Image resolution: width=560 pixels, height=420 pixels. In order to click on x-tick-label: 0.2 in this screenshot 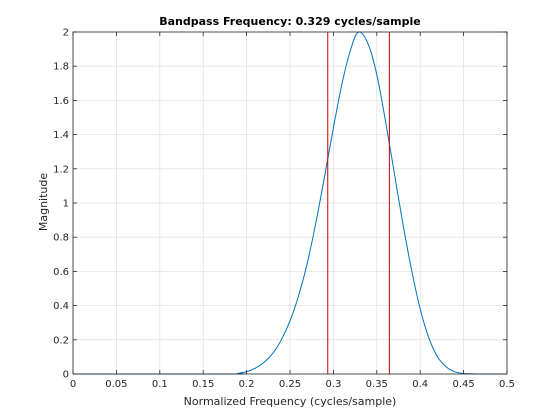, I will do `click(247, 384)`.